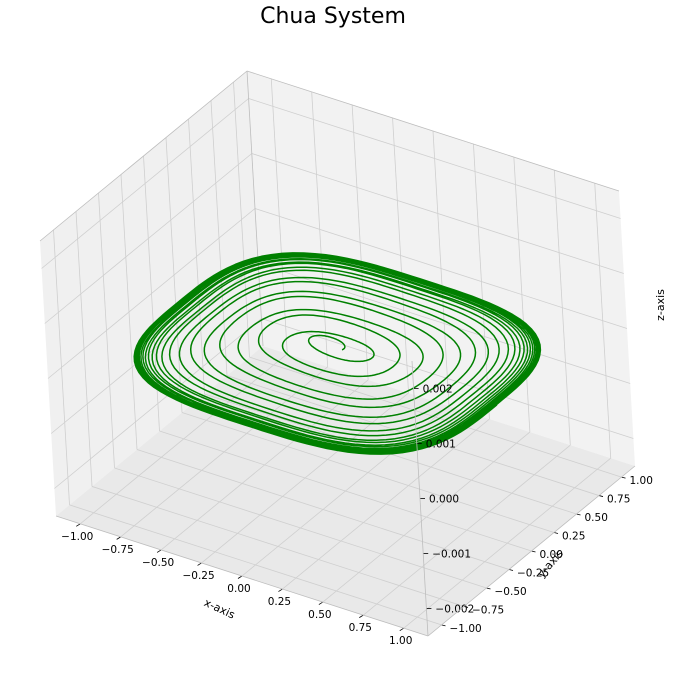 This screenshot has height=688, width=676. What do you see at coordinates (420, 498) in the screenshot?
I see `z-axis-line` at bounding box center [420, 498].